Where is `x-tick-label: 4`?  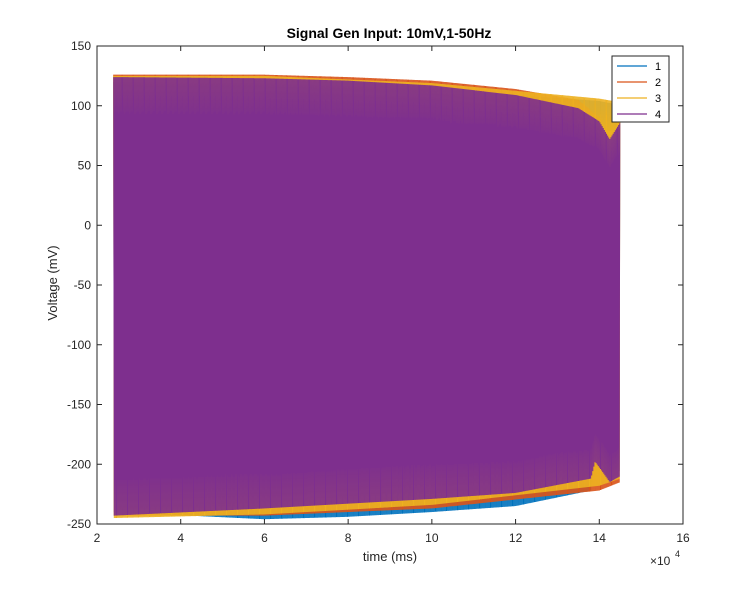
x-tick-label: 4 is located at coordinates (180, 538).